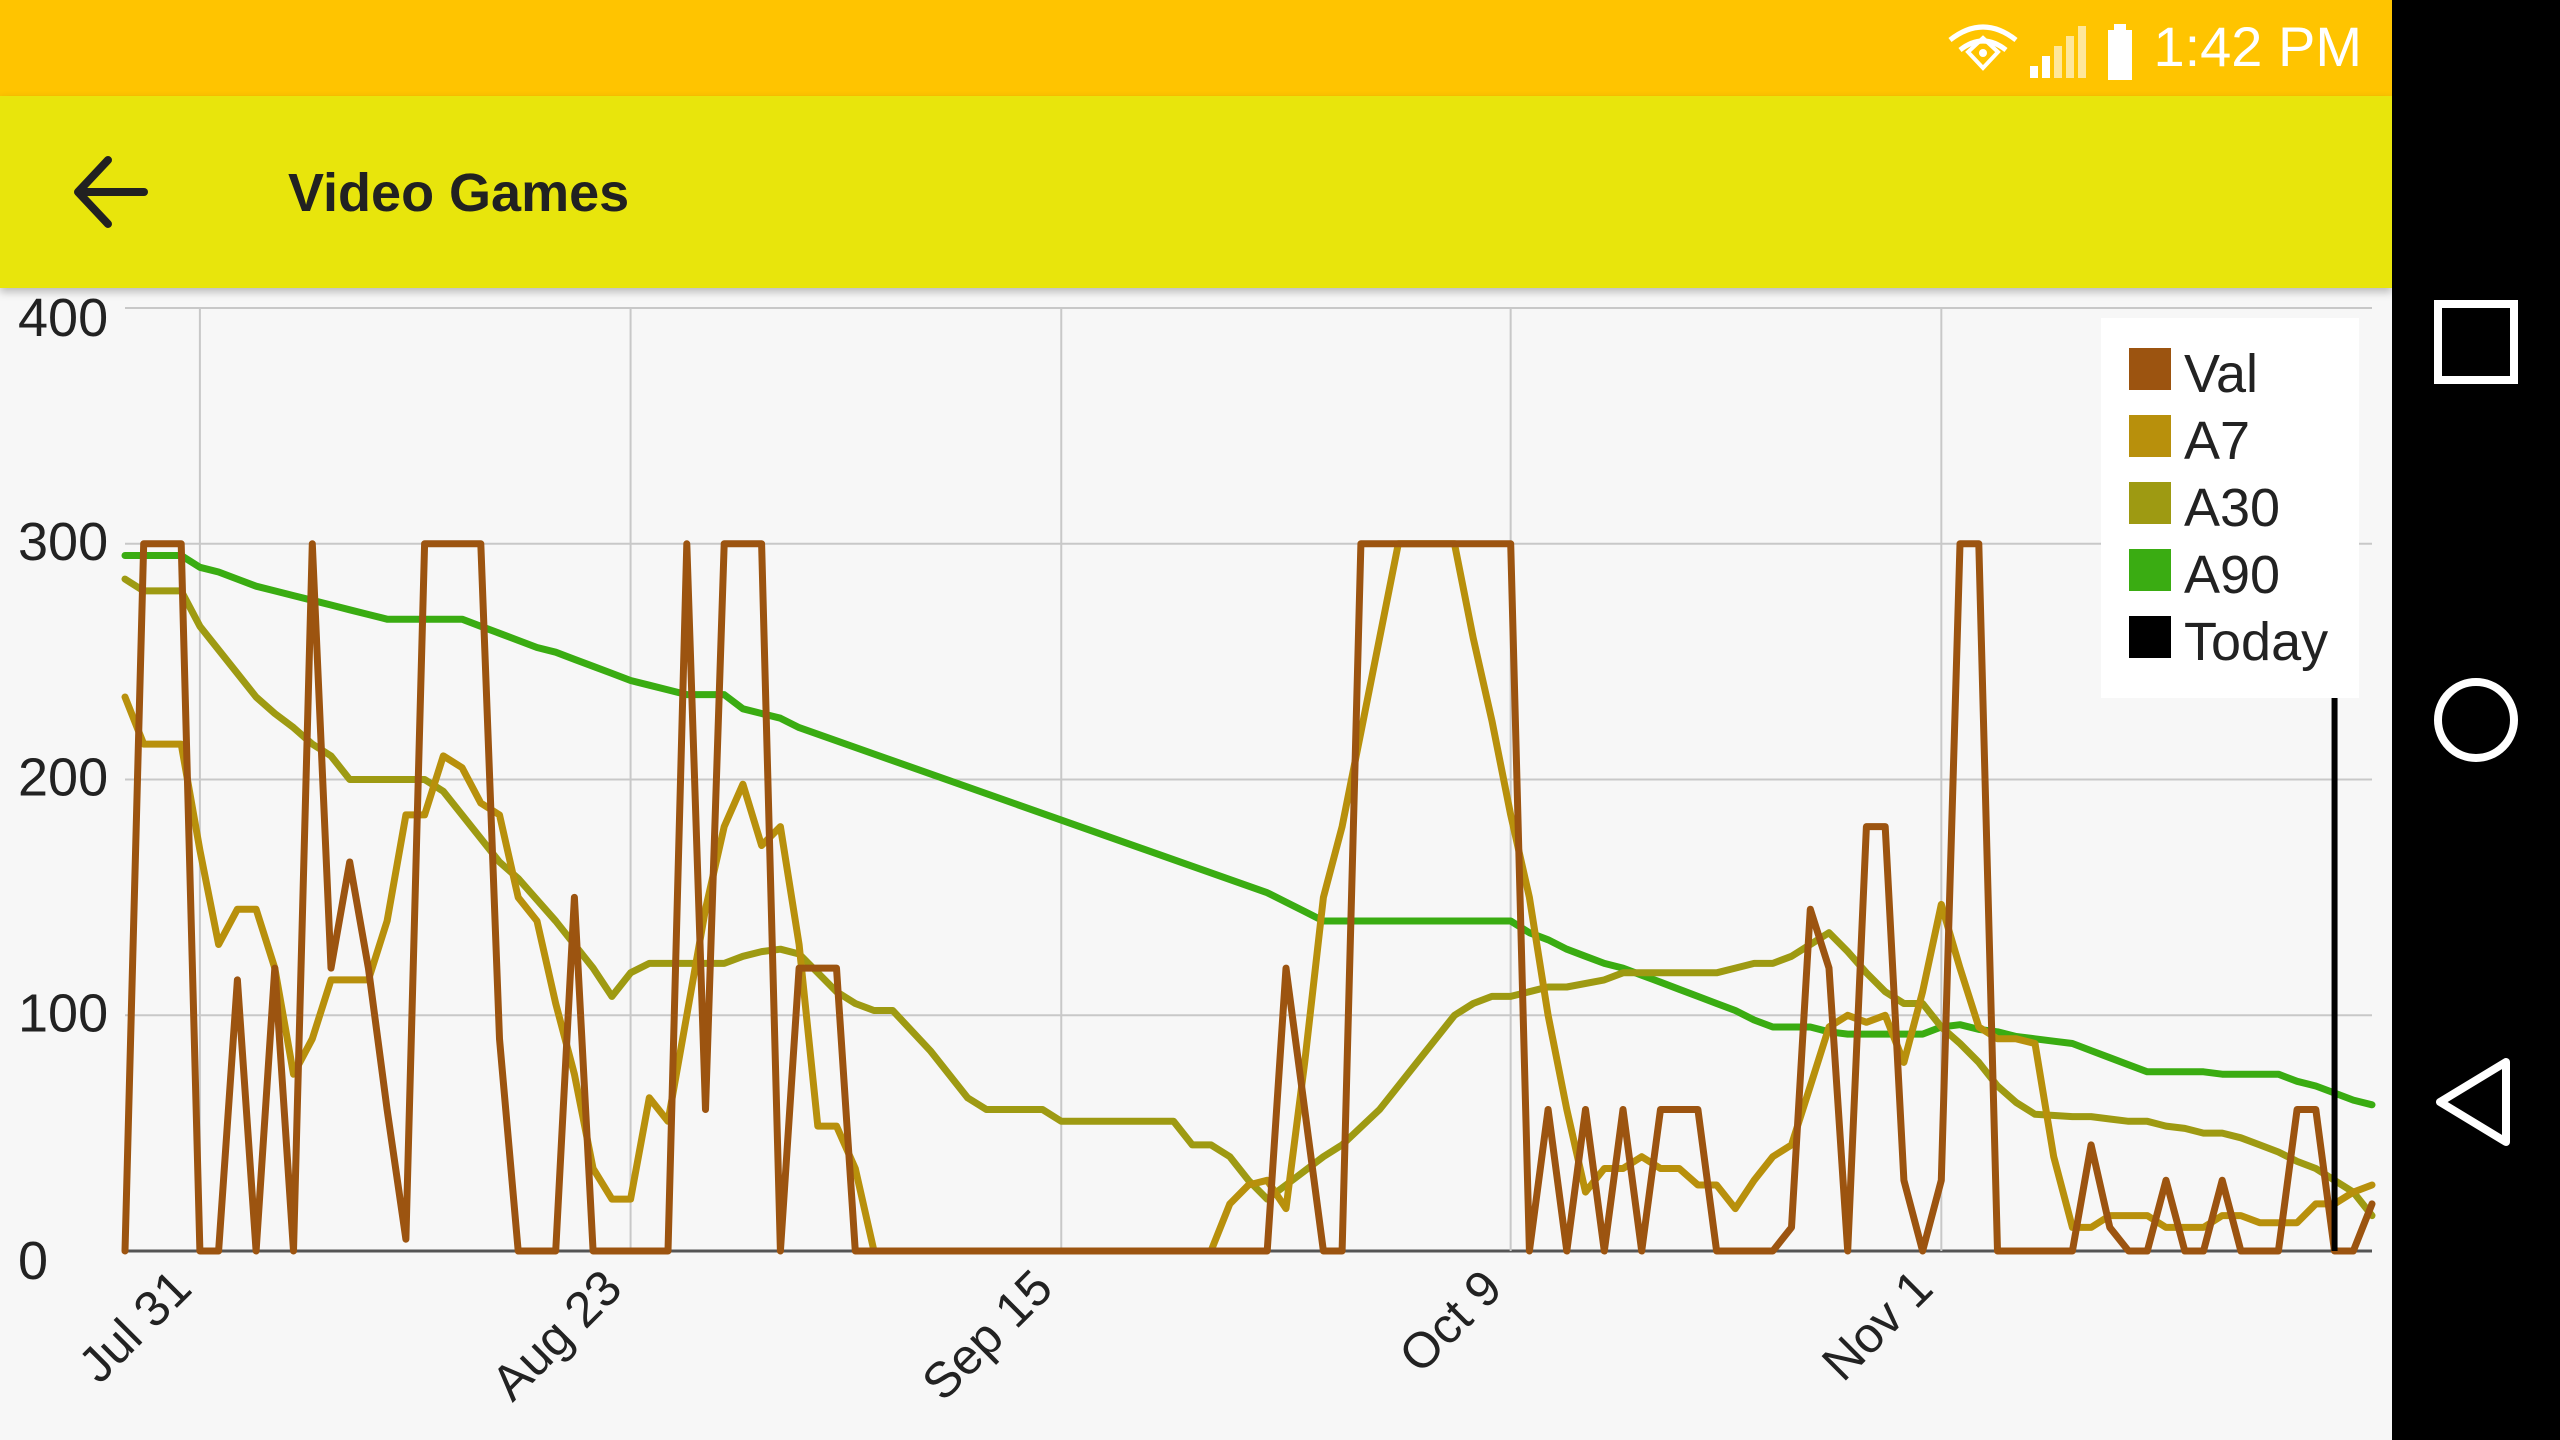  Describe the element at coordinates (2256, 642) in the screenshot. I see `legend-label-today: Today` at that location.